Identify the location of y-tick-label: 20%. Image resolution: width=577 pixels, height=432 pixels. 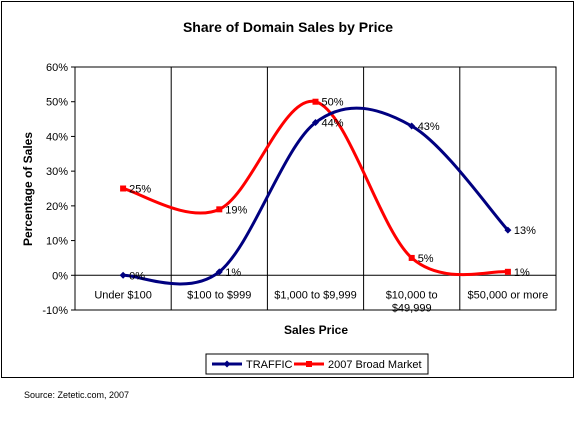
(57, 207).